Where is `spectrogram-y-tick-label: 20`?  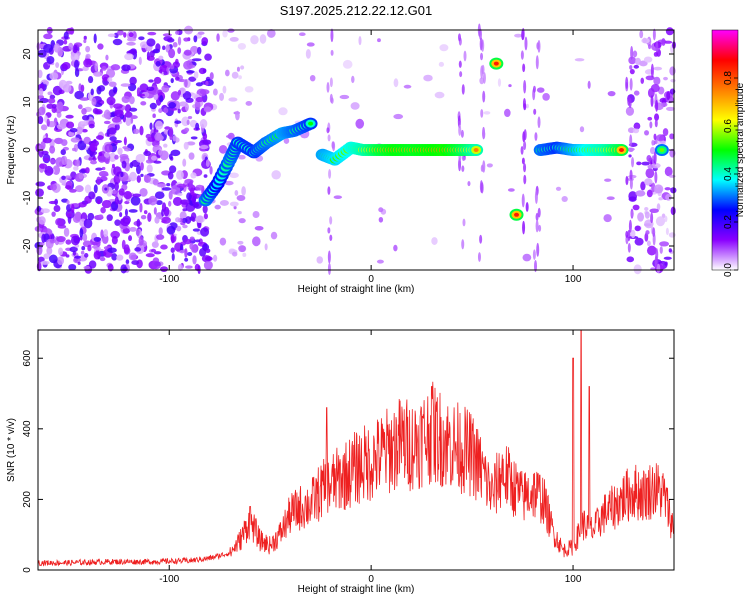
spectrogram-y-tick-label: 20 is located at coordinates (27, 54).